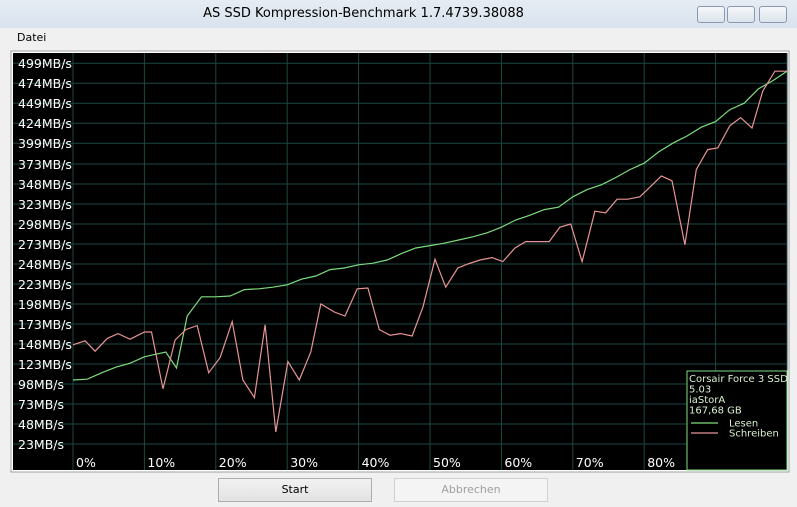 Image resolution: width=797 pixels, height=507 pixels. What do you see at coordinates (700, 390) in the screenshot?
I see `drive-info: 5.03` at bounding box center [700, 390].